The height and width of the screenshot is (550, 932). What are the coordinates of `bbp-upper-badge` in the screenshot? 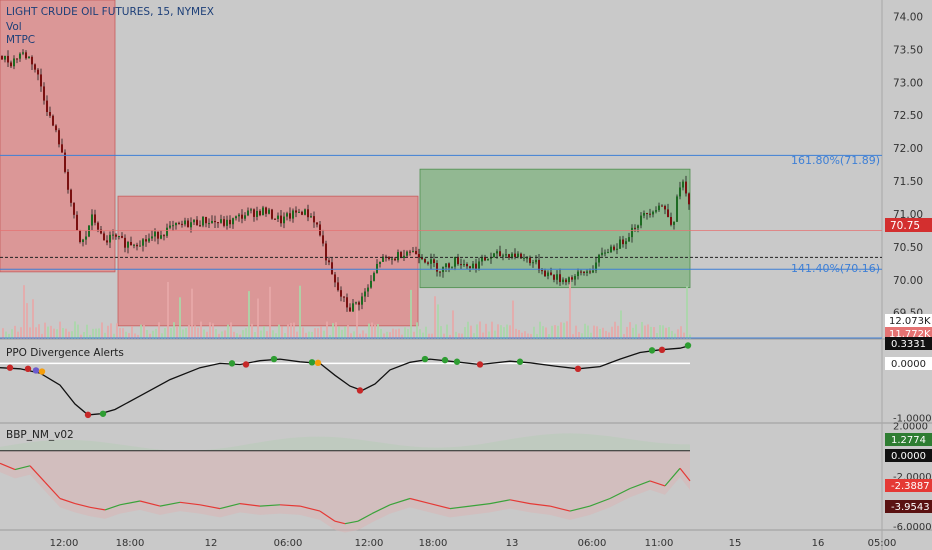 It's located at (908, 439).